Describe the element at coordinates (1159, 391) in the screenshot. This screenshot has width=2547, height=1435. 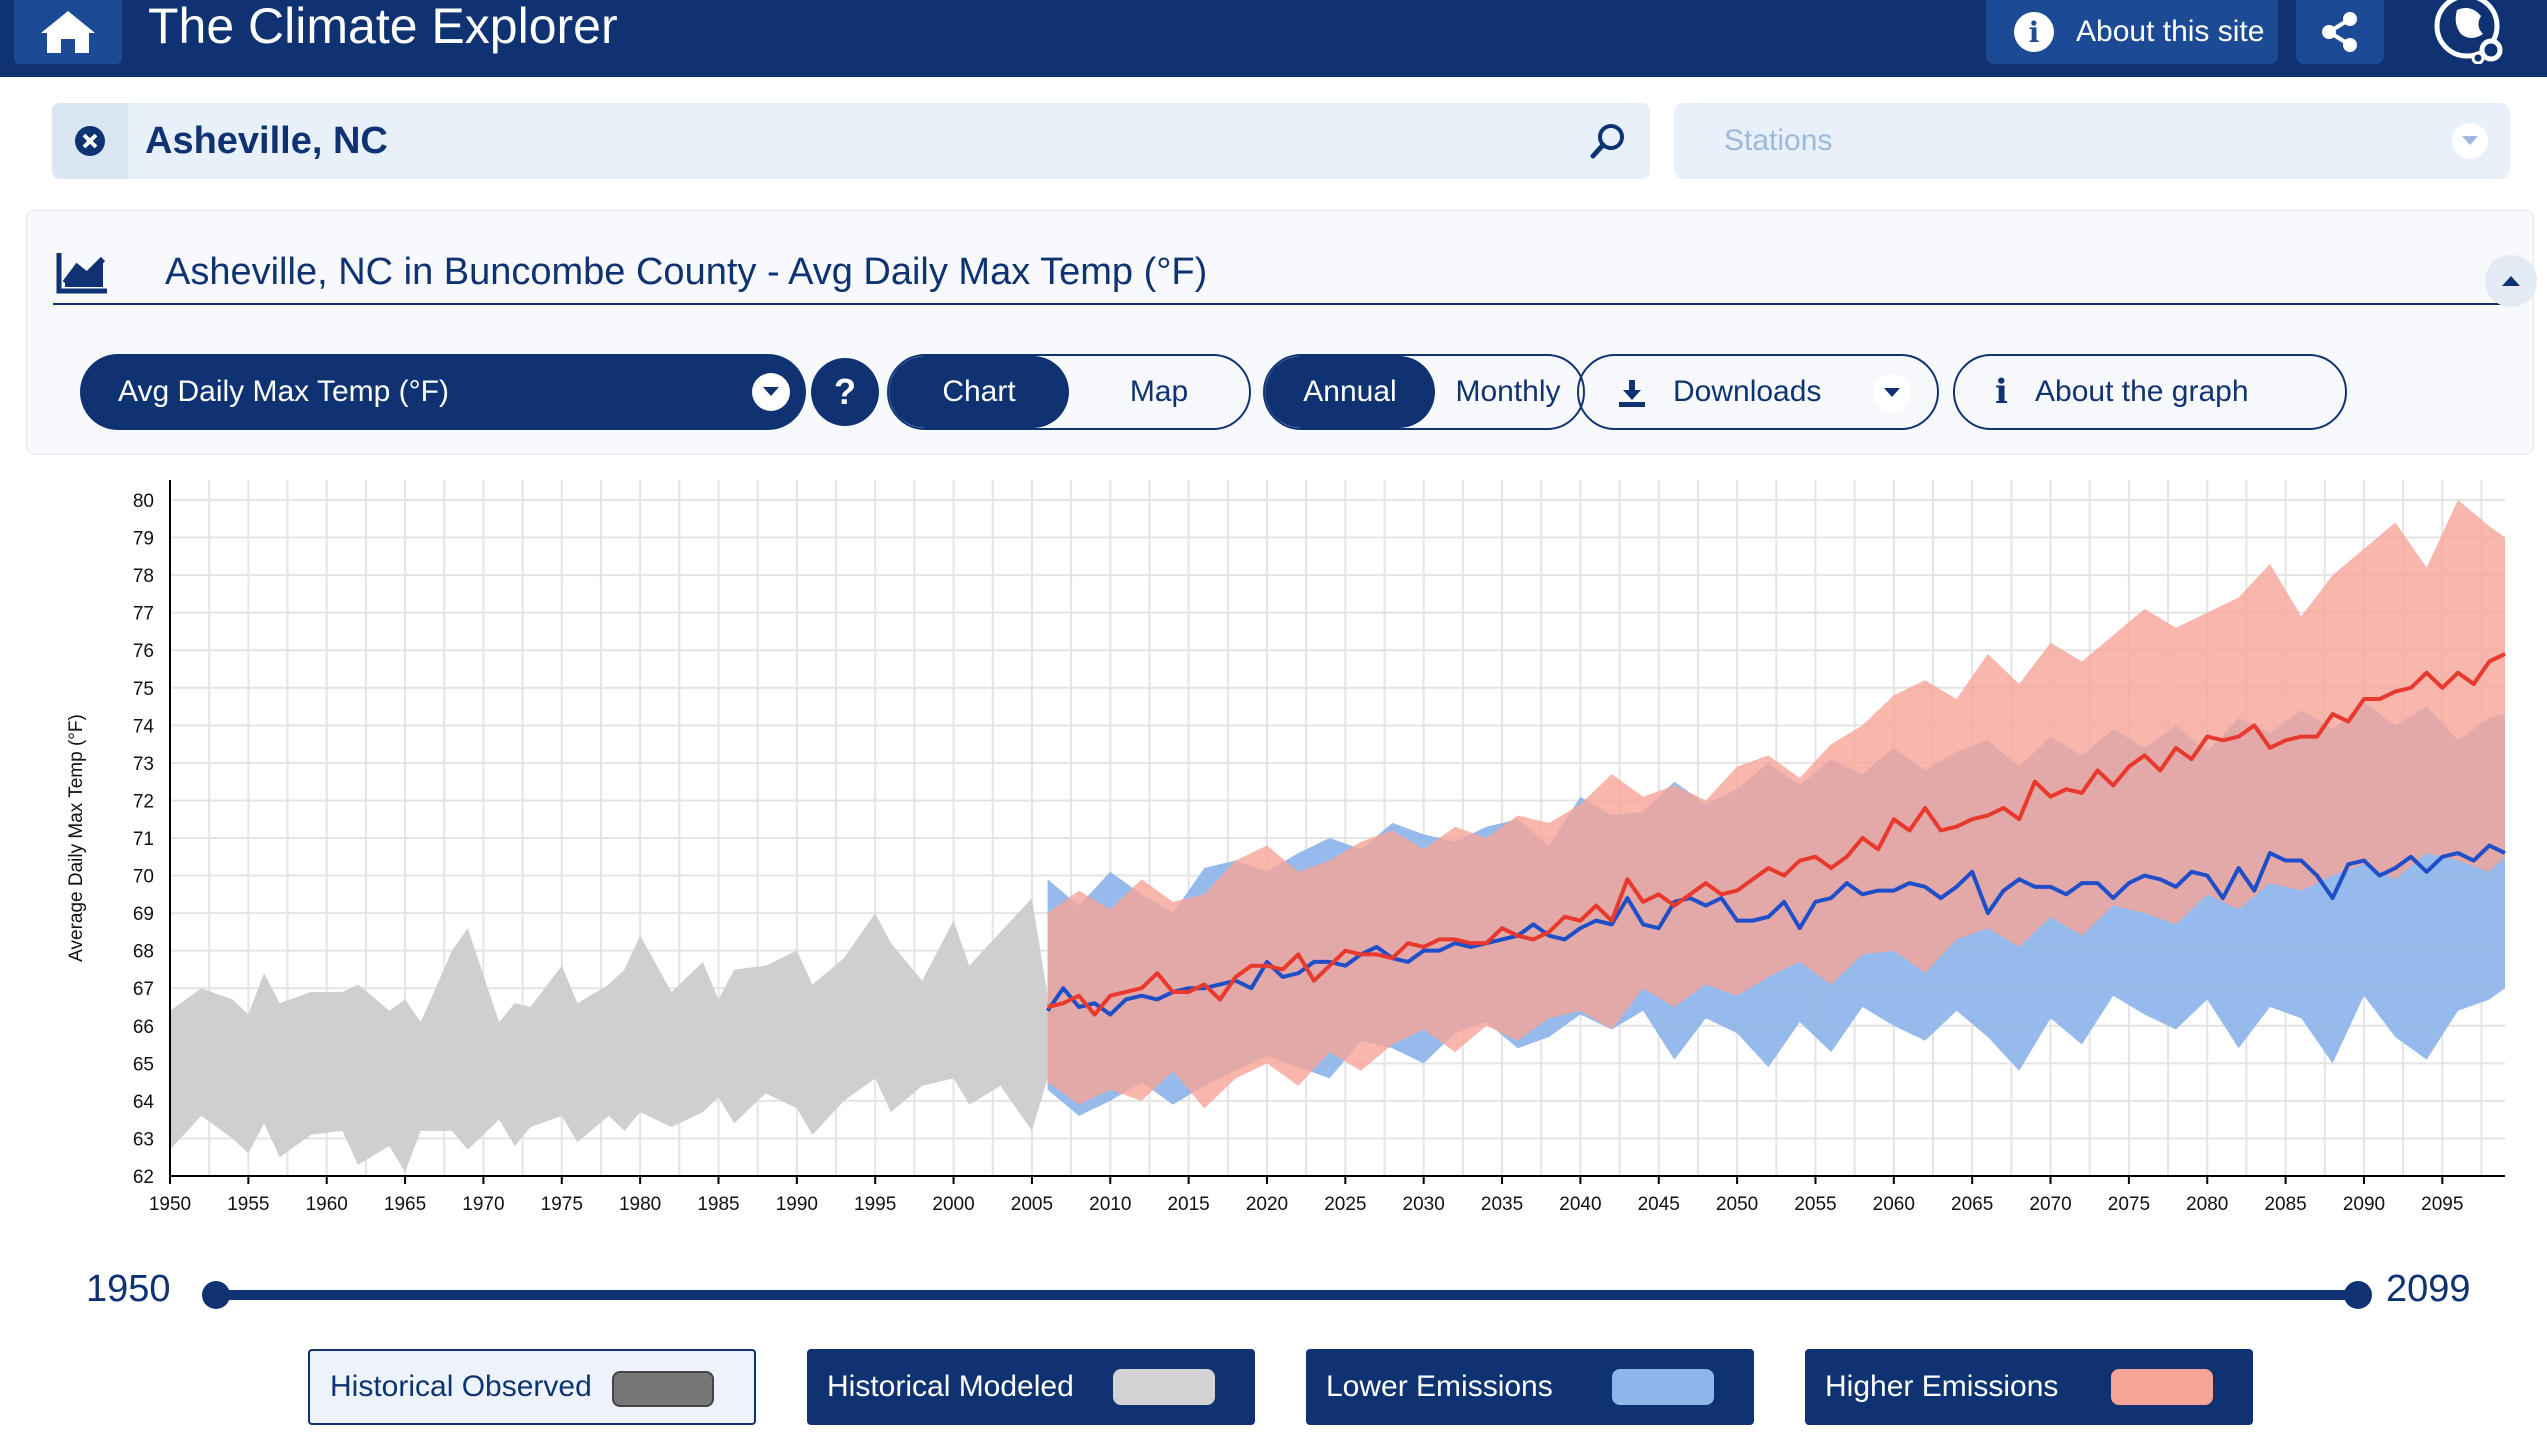
I see `tab-map: Map` at that location.